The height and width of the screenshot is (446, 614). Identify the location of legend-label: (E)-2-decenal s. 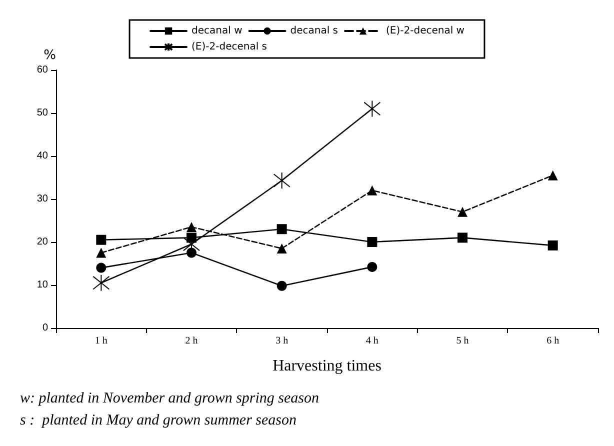
(230, 47).